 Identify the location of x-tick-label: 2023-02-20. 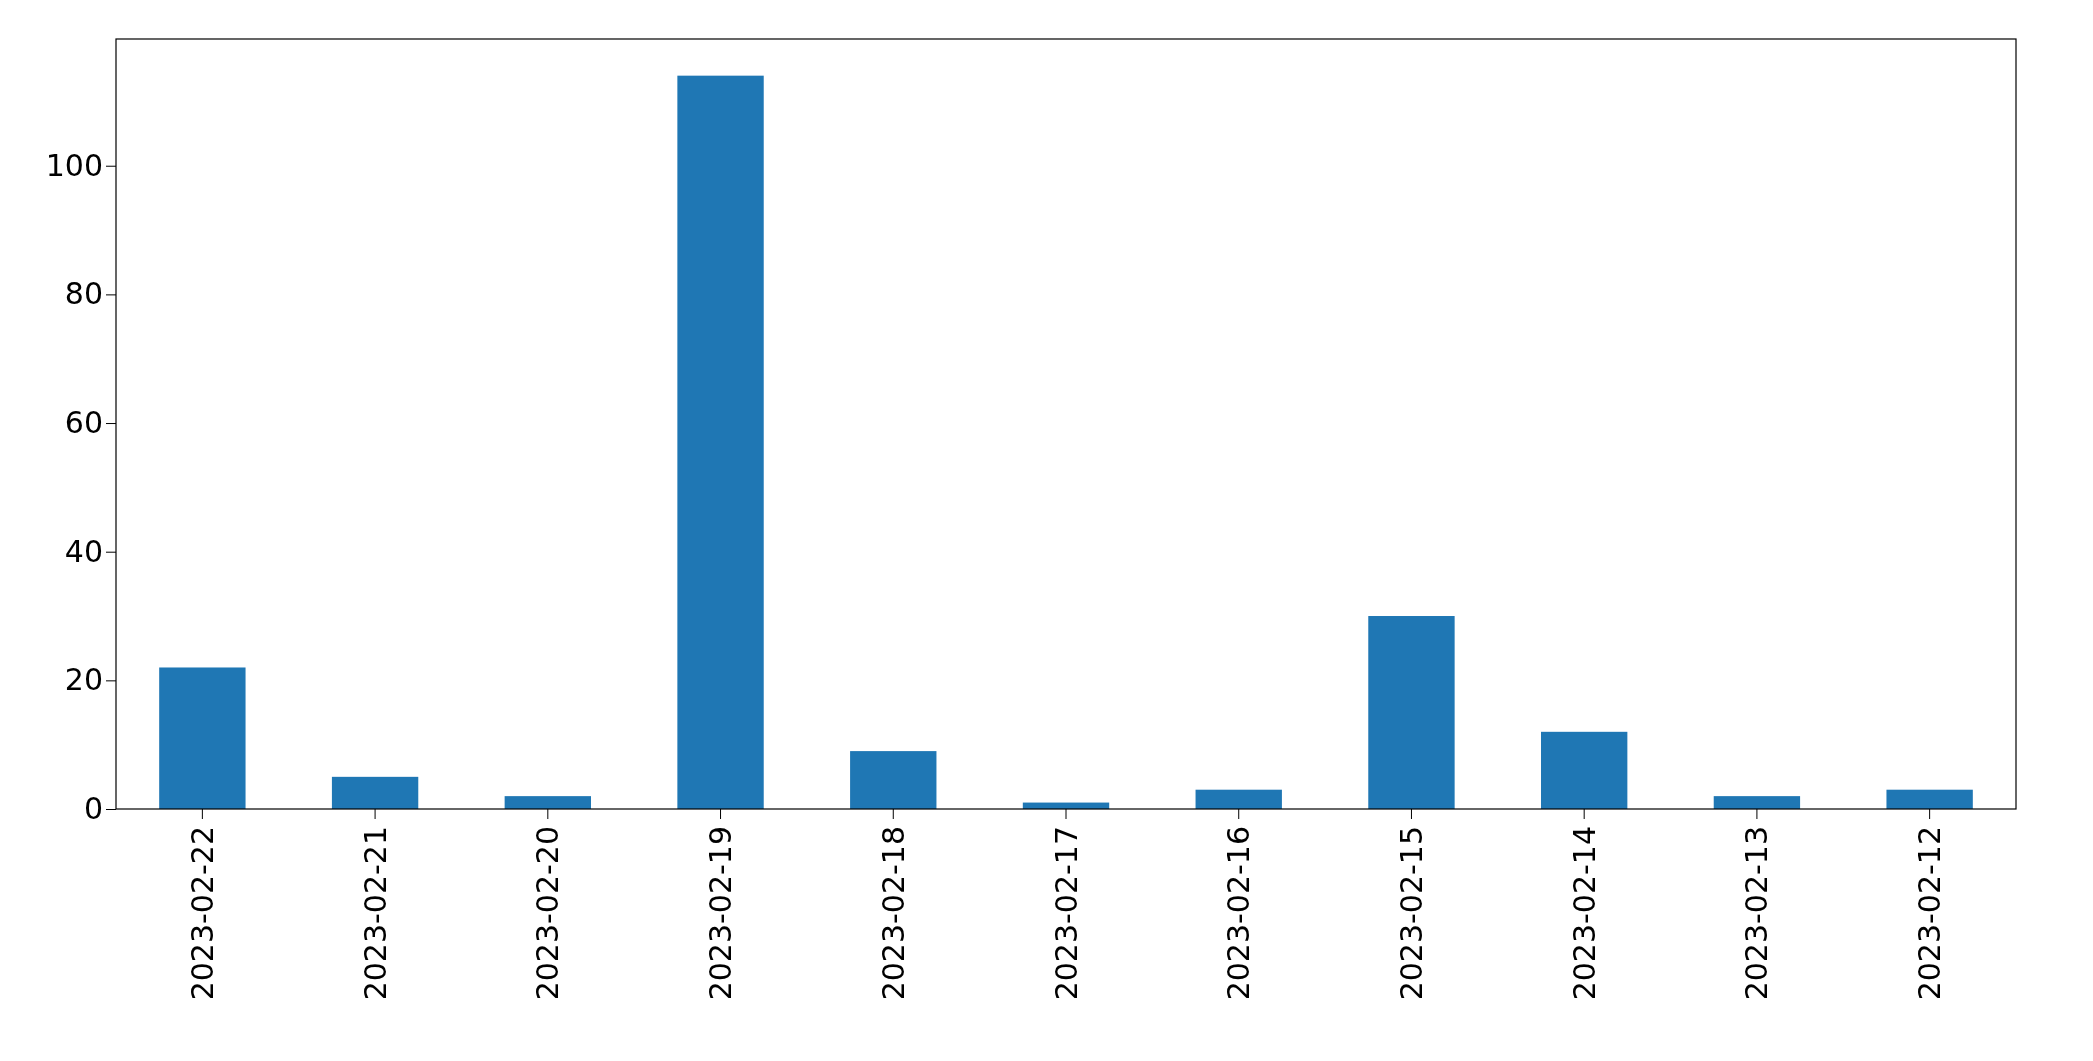
(548, 913).